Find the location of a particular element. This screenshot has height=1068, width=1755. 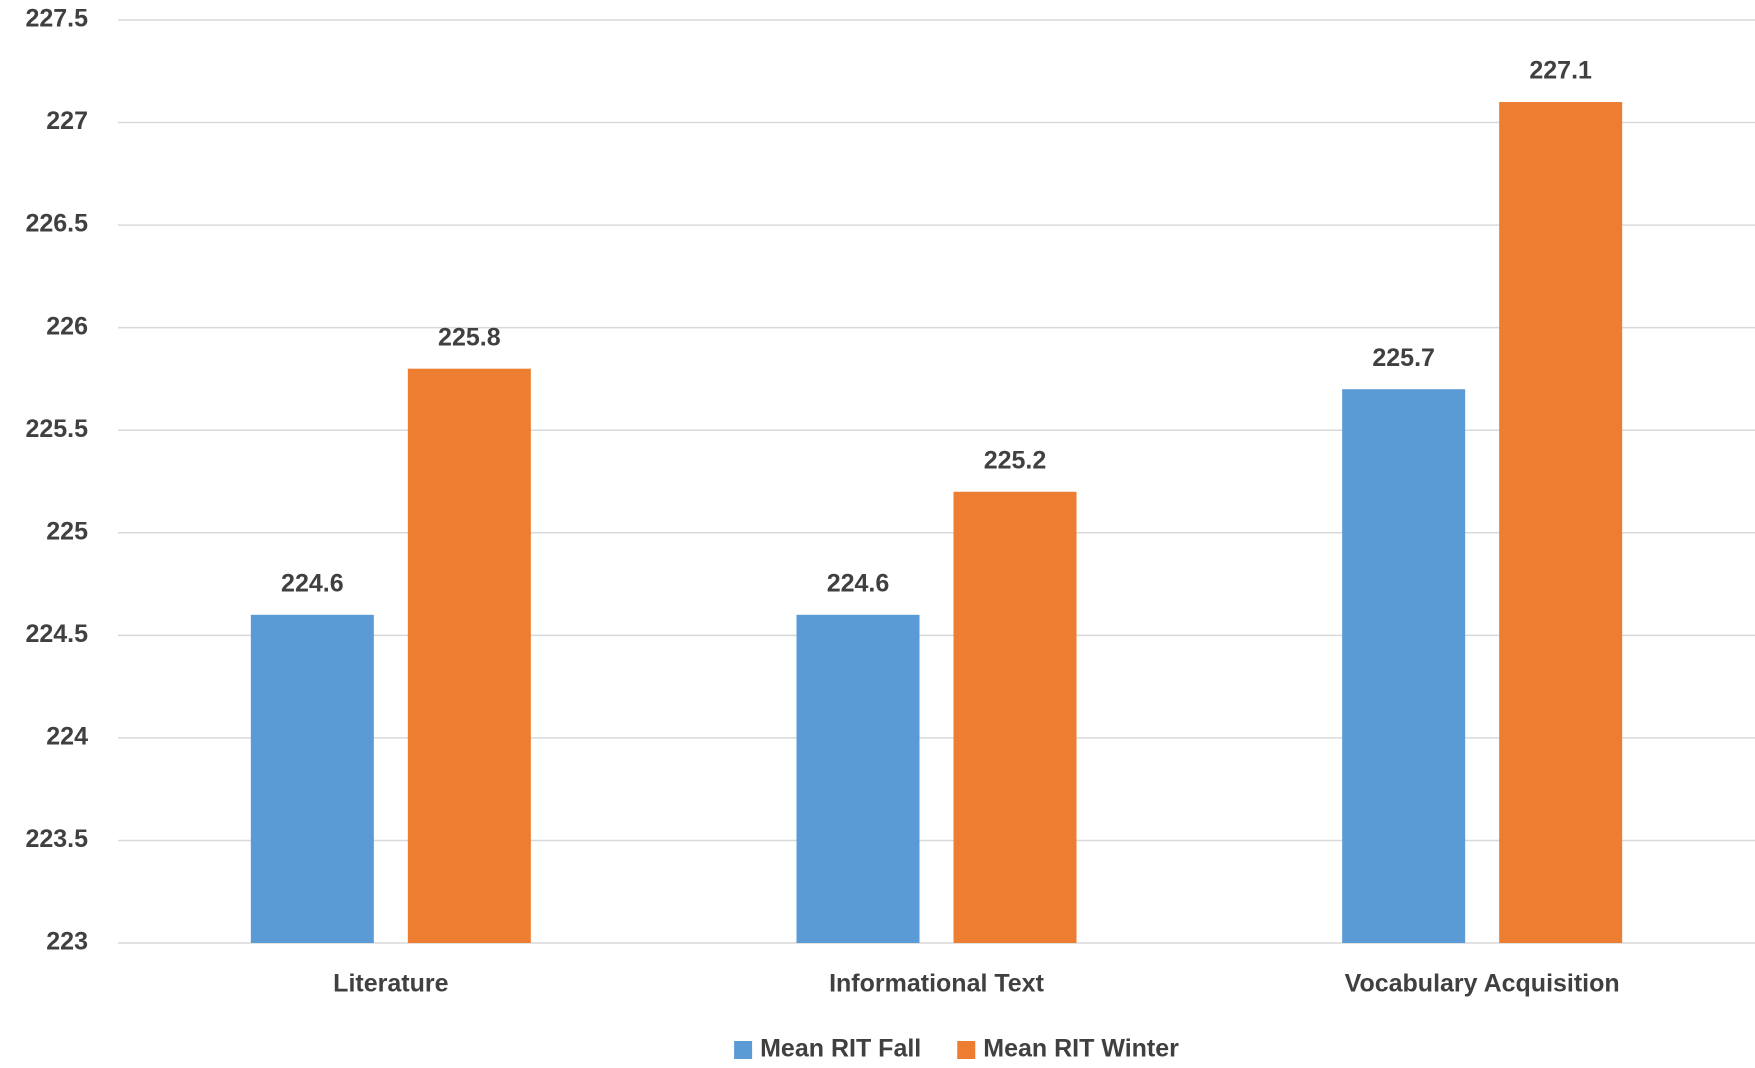

data-label: 227.1 is located at coordinates (1560, 71).